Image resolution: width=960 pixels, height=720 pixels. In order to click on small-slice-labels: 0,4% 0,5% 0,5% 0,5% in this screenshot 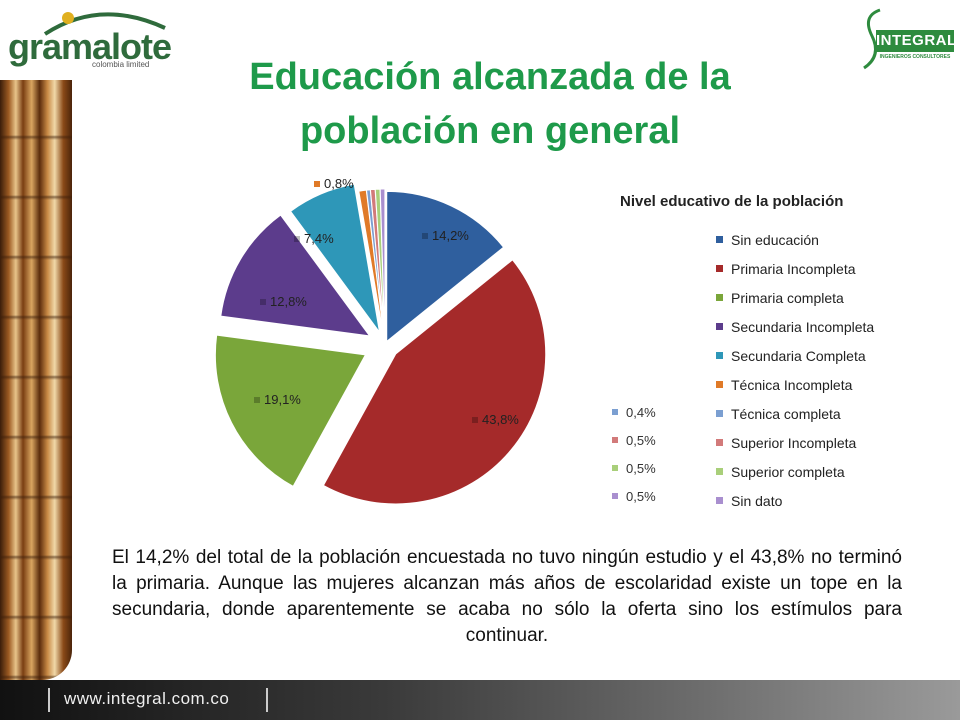, I will do `click(634, 454)`.